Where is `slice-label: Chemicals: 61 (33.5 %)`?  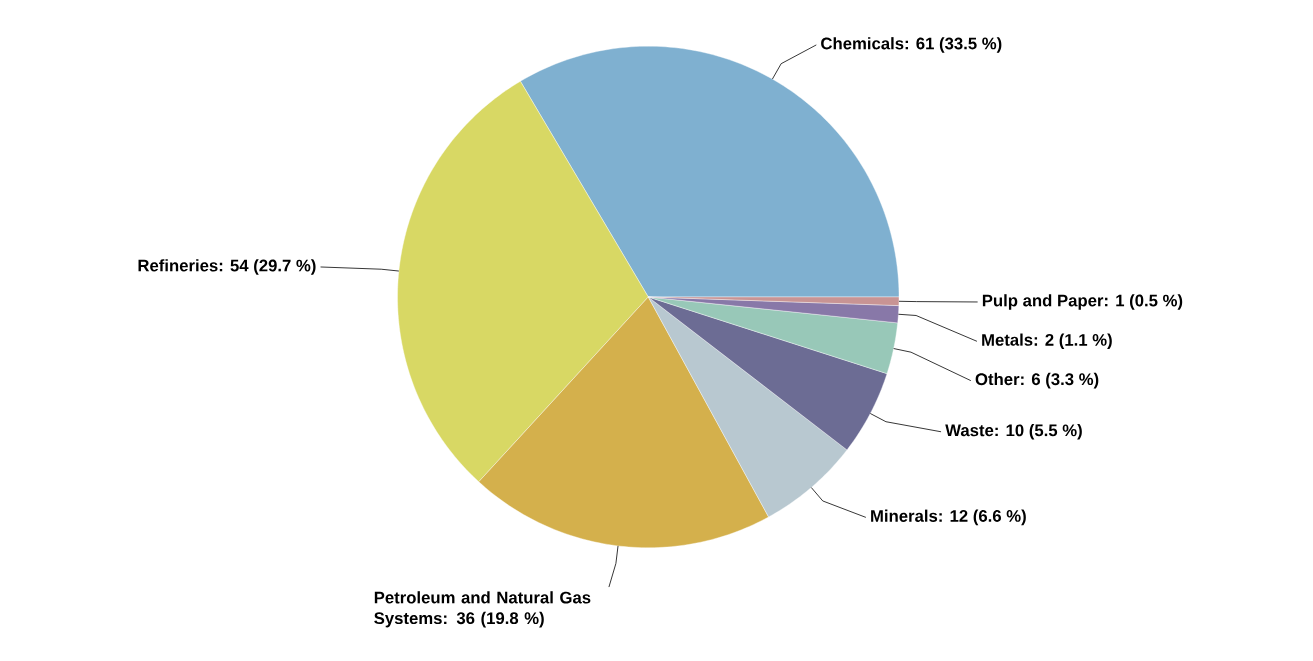
slice-label: Chemicals: 61 (33.5 %) is located at coordinates (911, 45).